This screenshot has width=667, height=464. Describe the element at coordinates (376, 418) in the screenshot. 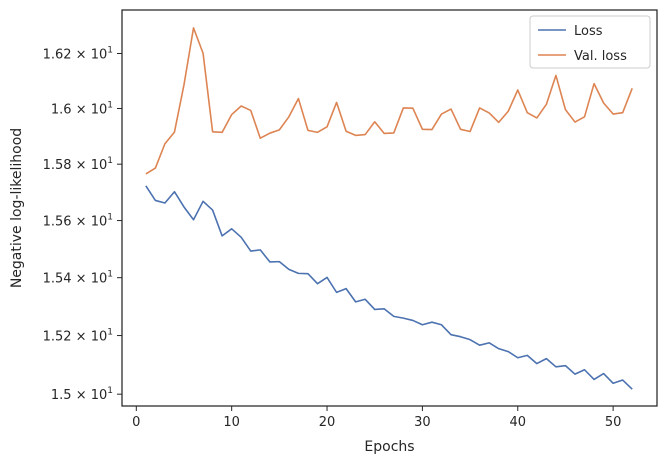

I see `x-axis: 0 10 20 30 40 50` at that location.